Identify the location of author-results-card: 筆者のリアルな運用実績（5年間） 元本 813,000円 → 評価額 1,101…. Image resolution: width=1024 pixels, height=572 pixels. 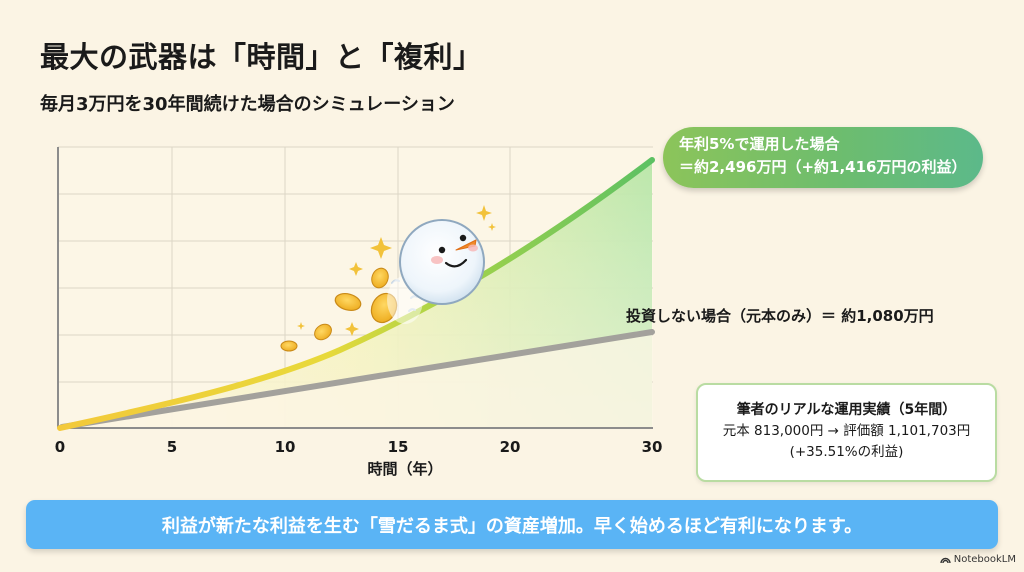
(846, 432).